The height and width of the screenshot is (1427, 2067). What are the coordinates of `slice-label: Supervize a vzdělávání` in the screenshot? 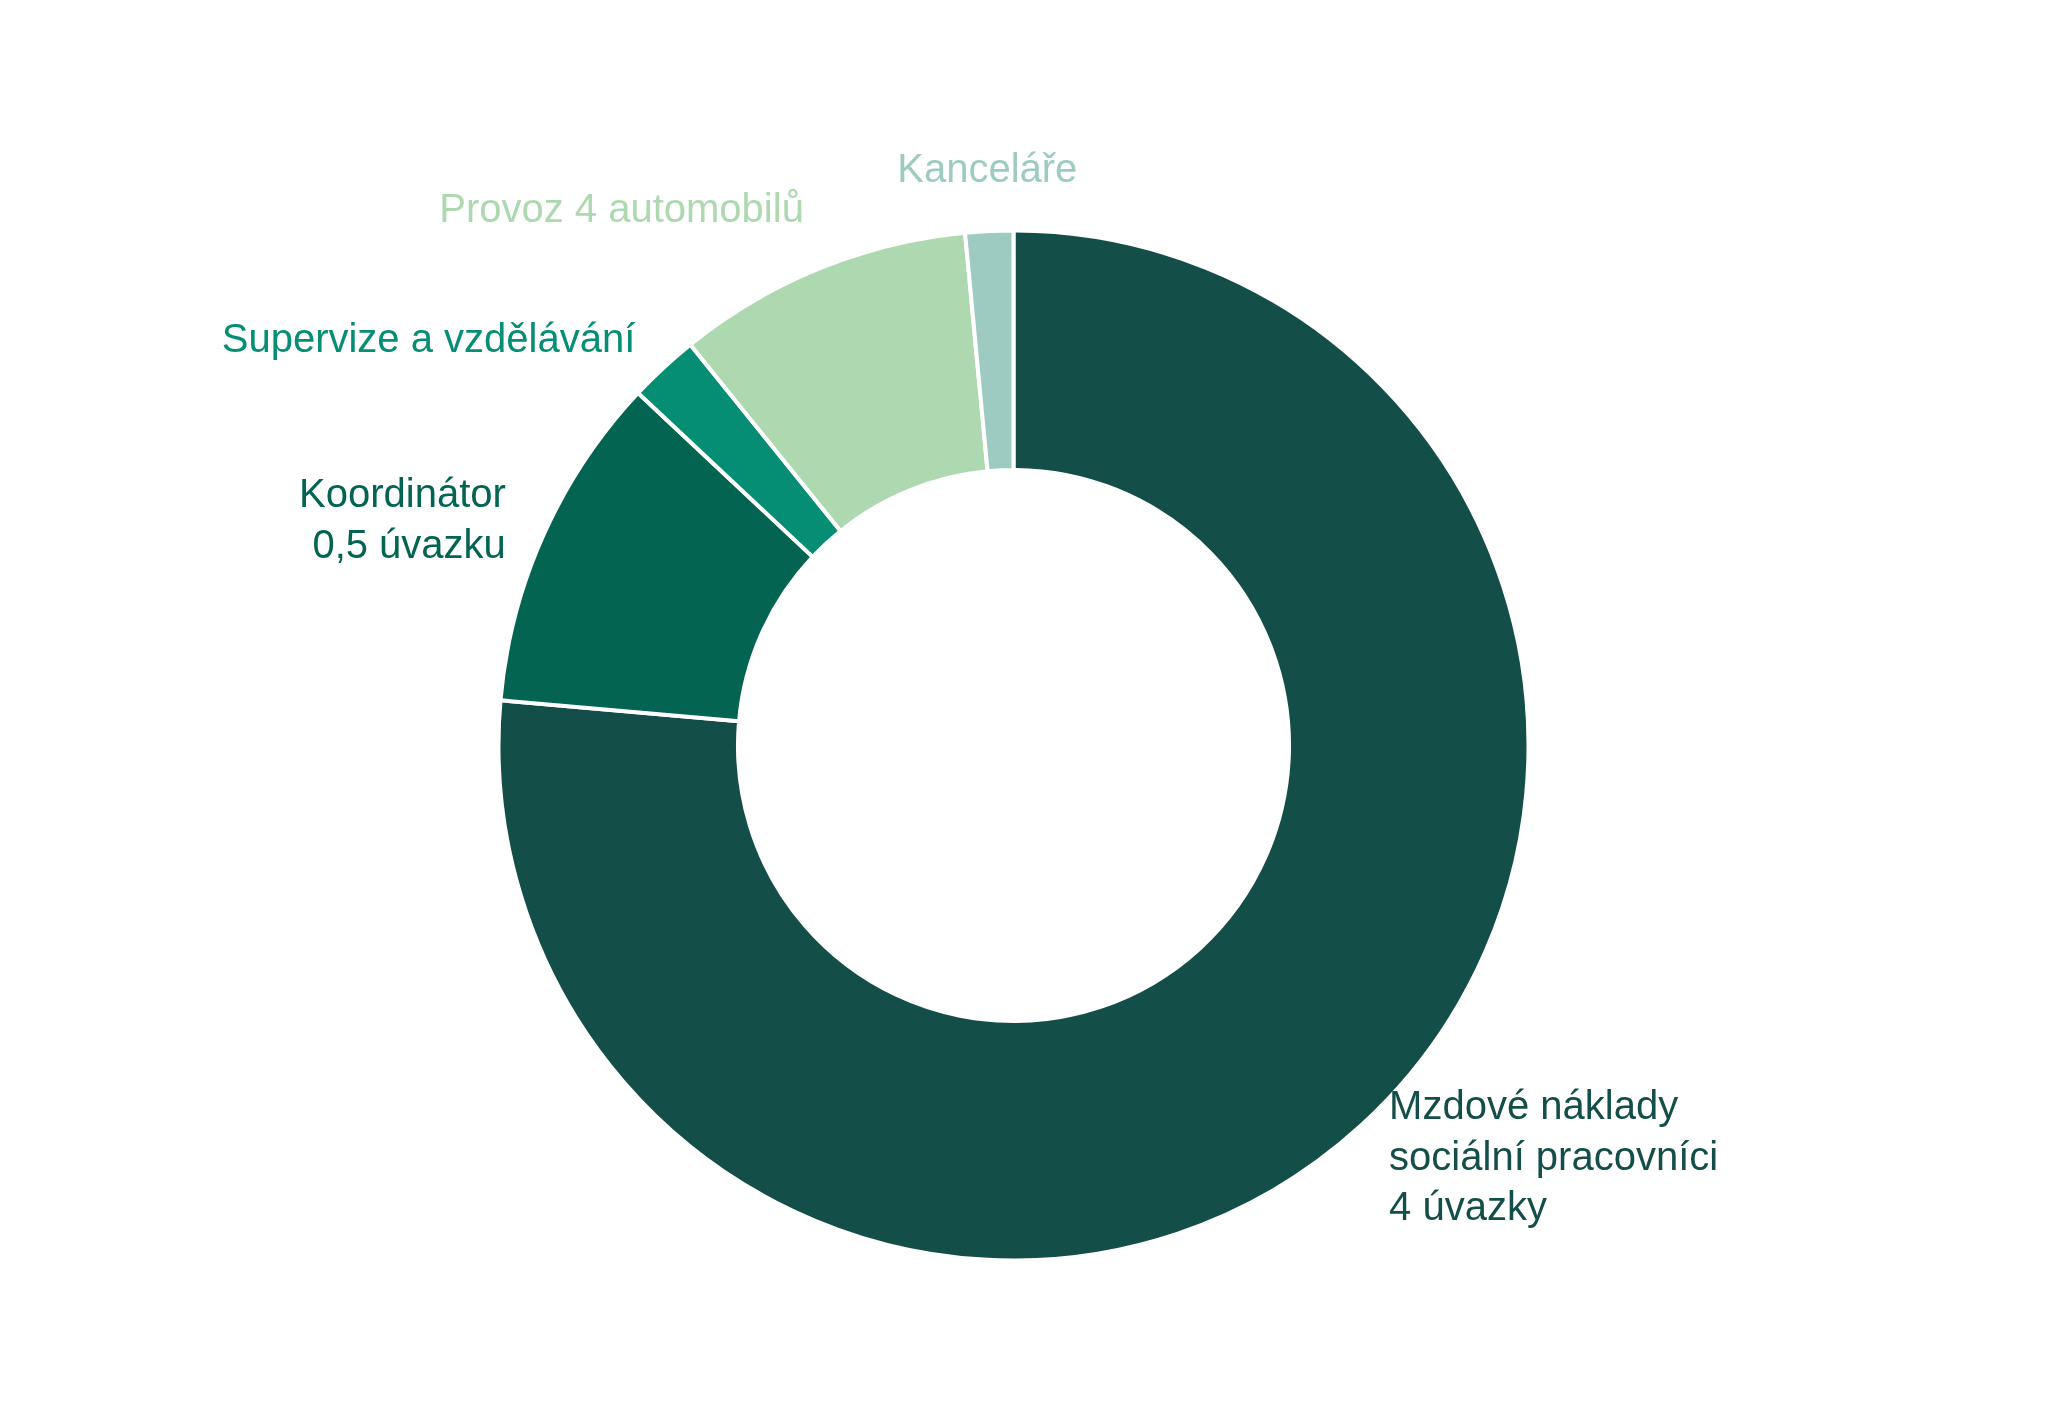 It's located at (428, 337).